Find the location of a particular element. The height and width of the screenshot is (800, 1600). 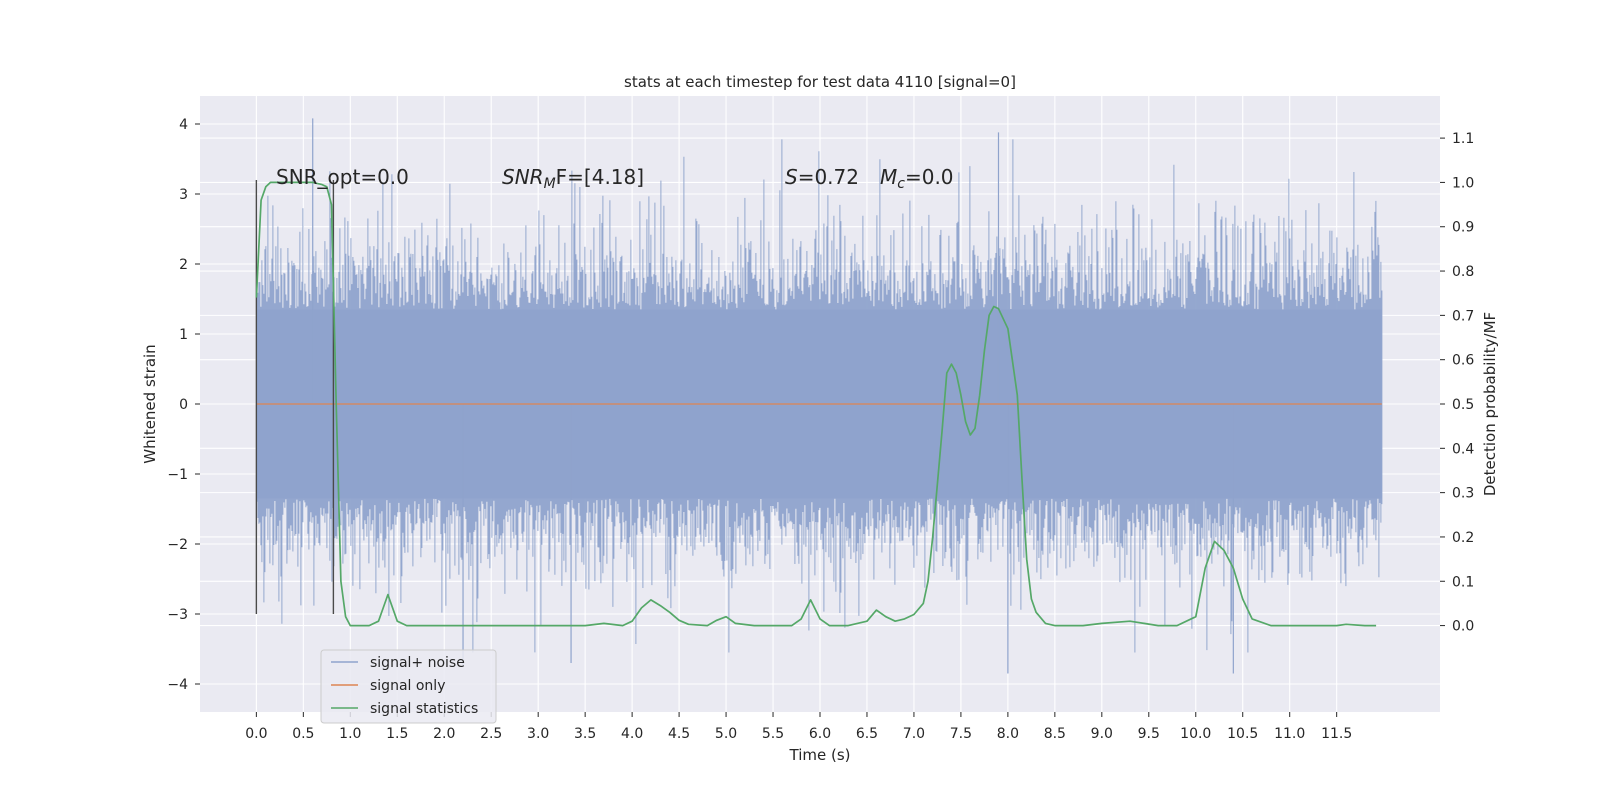

y-right-tick-label: 0.8 is located at coordinates (1463, 272).